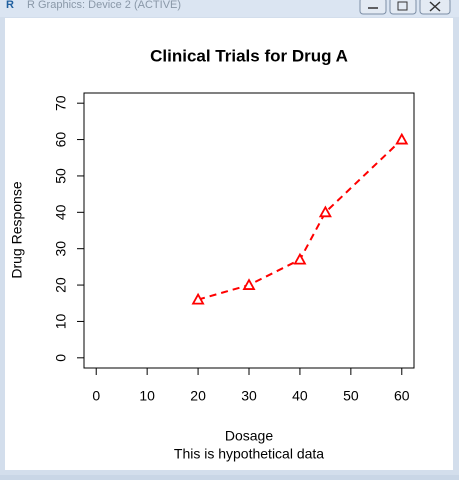  Describe the element at coordinates (198, 396) in the screenshot. I see `x-tick-label: 20` at that location.